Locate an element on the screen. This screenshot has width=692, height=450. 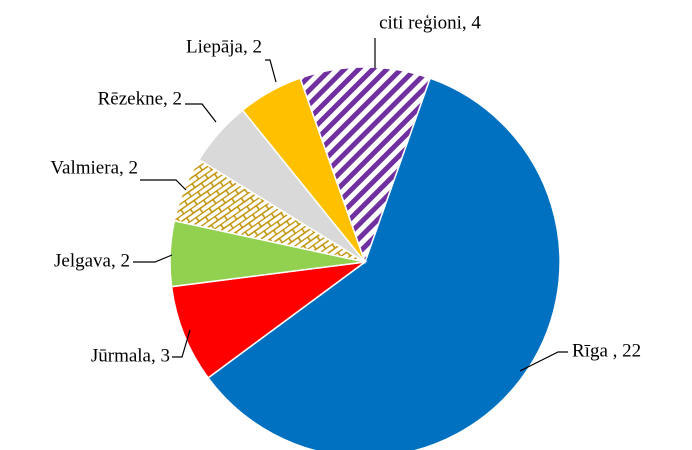
data-label: Jelgava, 2 is located at coordinates (92, 260).